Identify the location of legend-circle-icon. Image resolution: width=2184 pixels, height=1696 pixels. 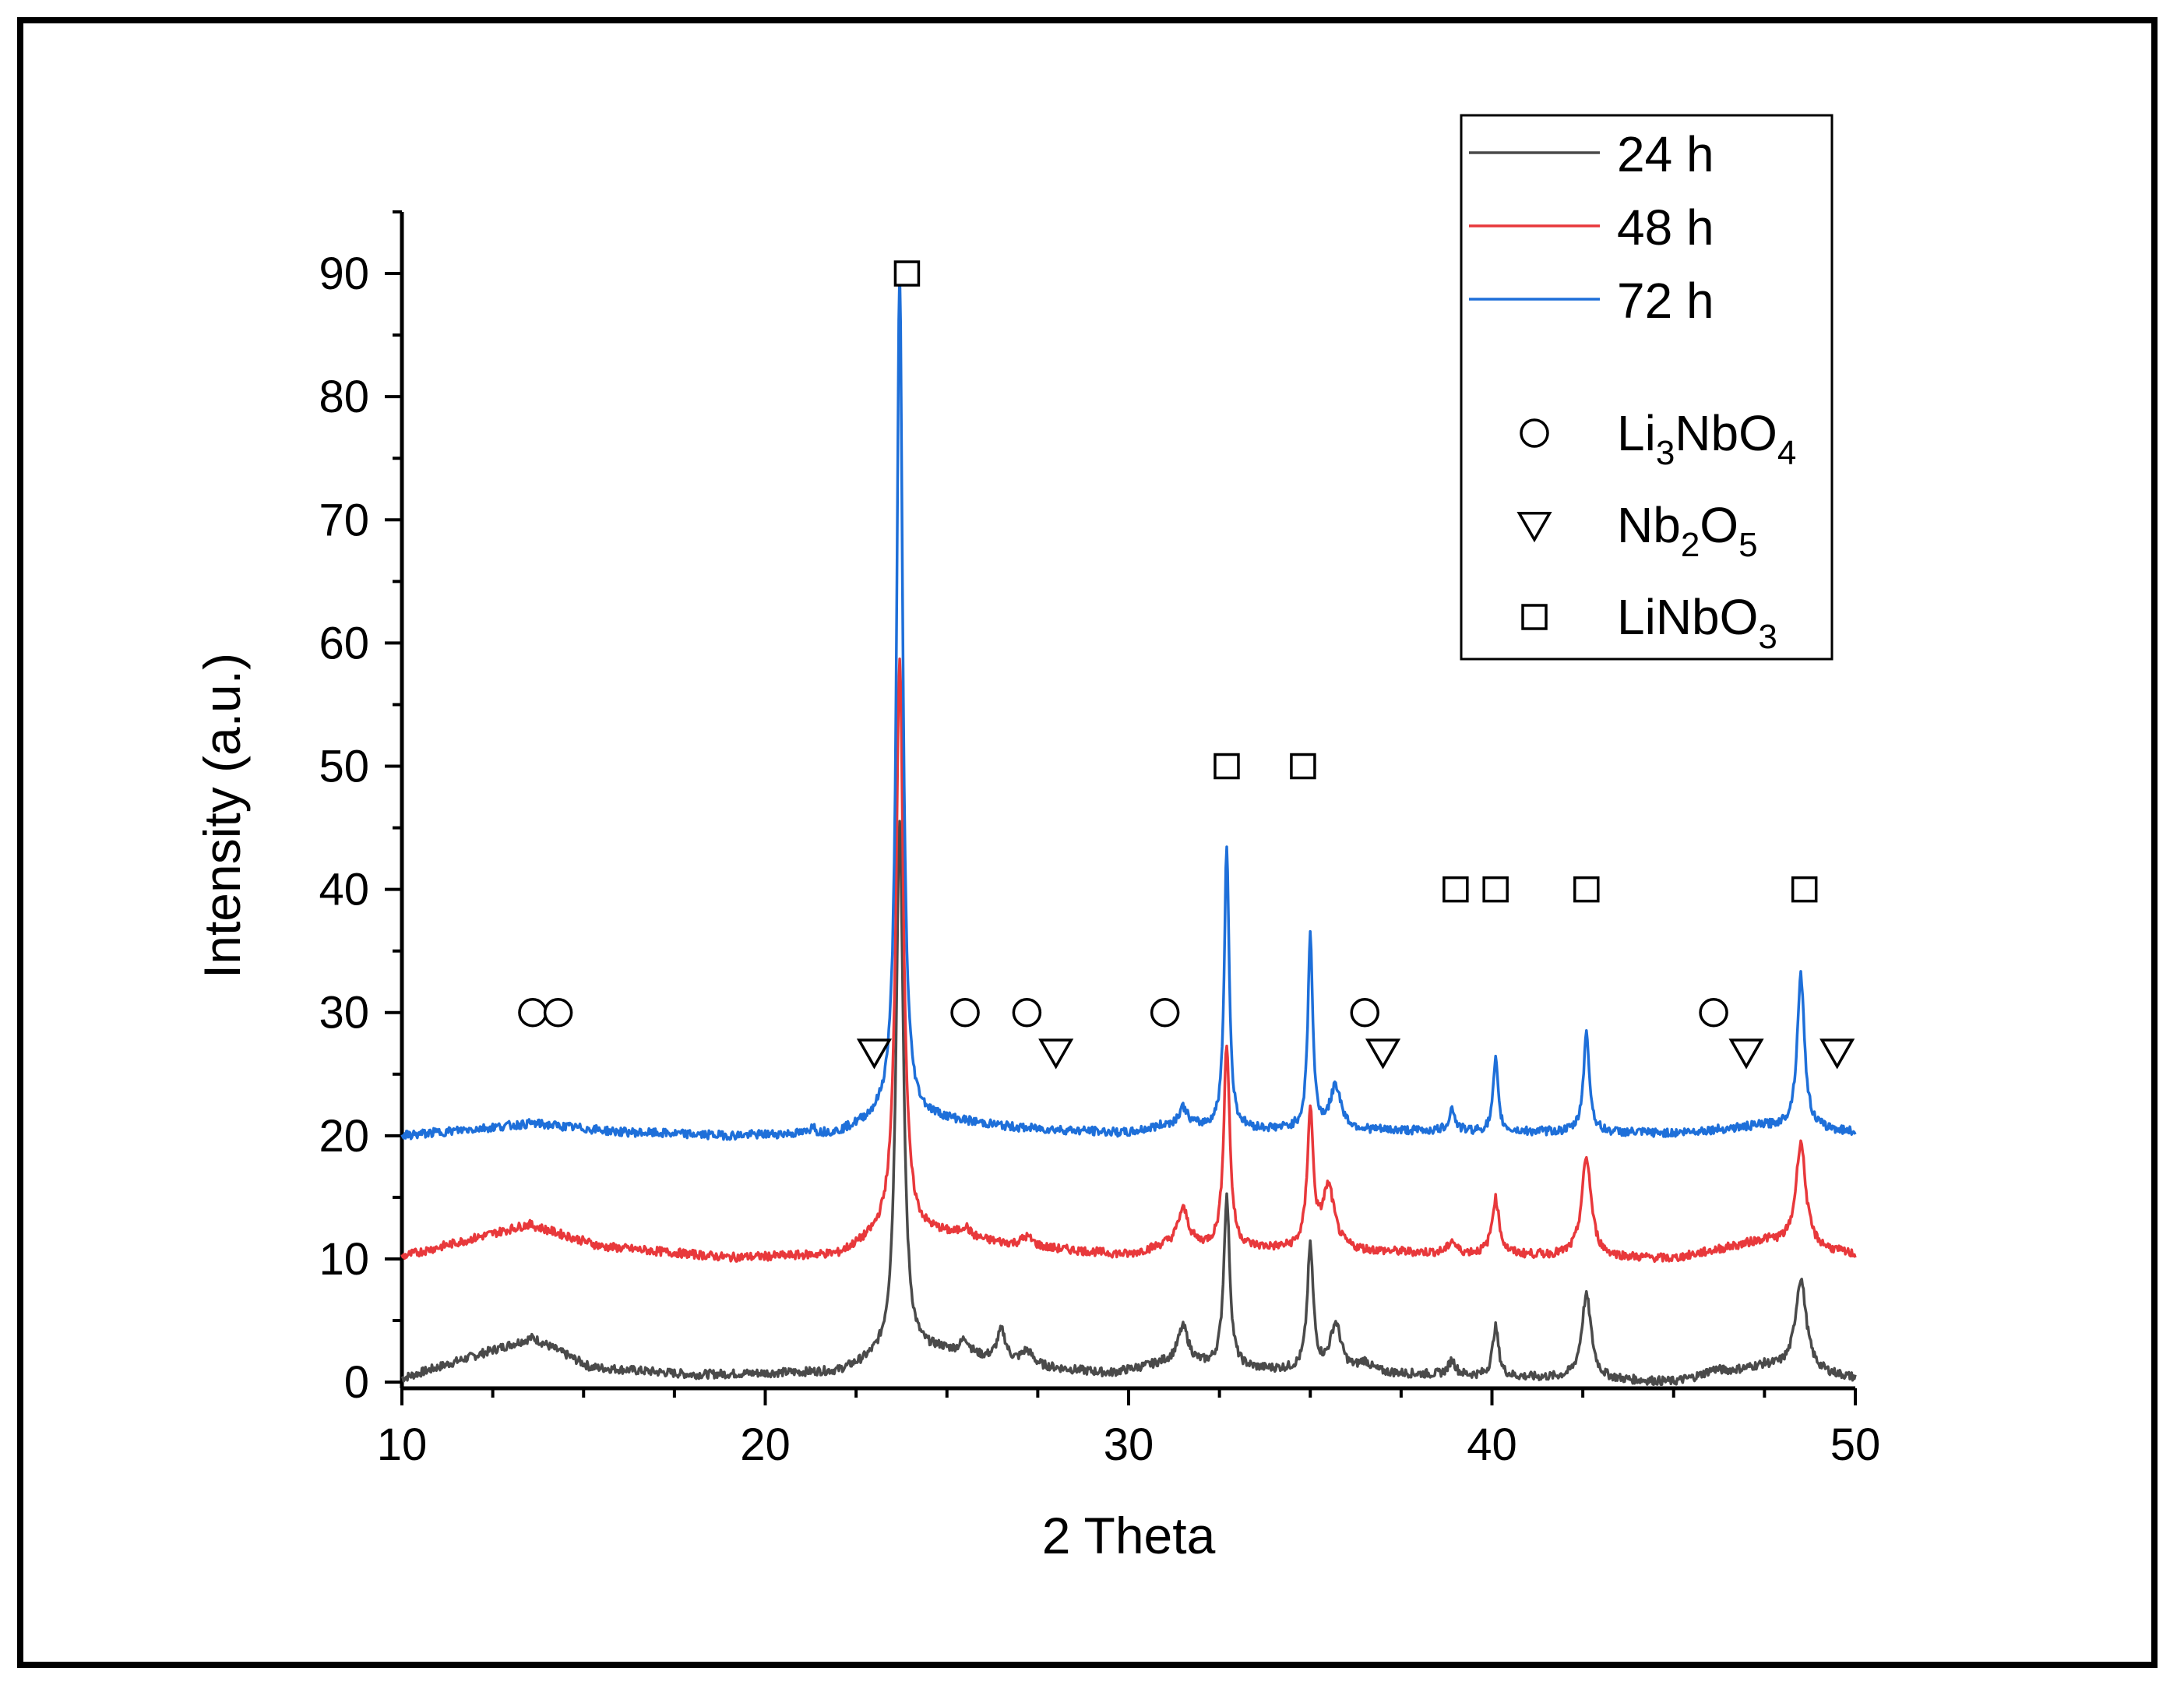
(1534, 433).